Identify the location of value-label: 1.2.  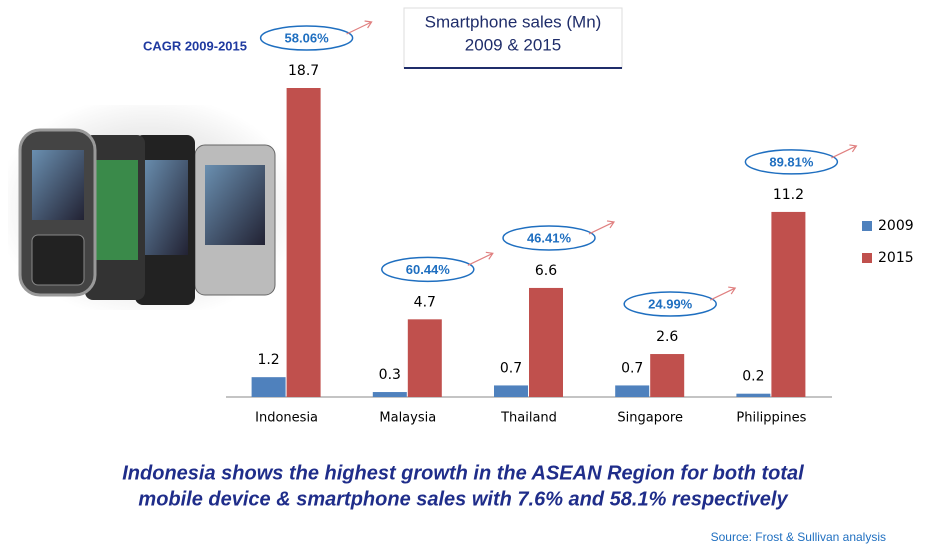
(268, 360).